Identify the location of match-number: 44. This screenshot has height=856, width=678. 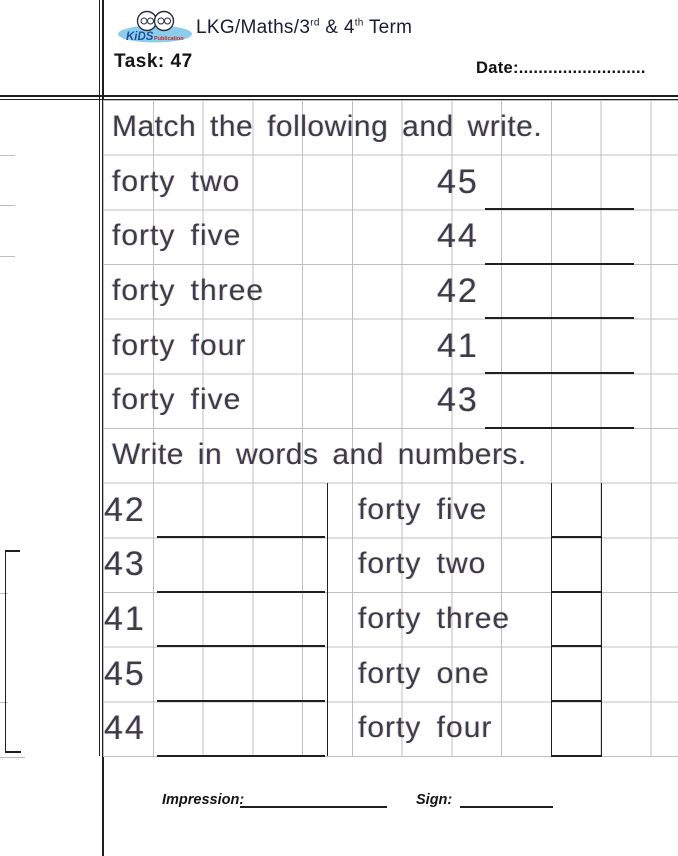
(458, 236).